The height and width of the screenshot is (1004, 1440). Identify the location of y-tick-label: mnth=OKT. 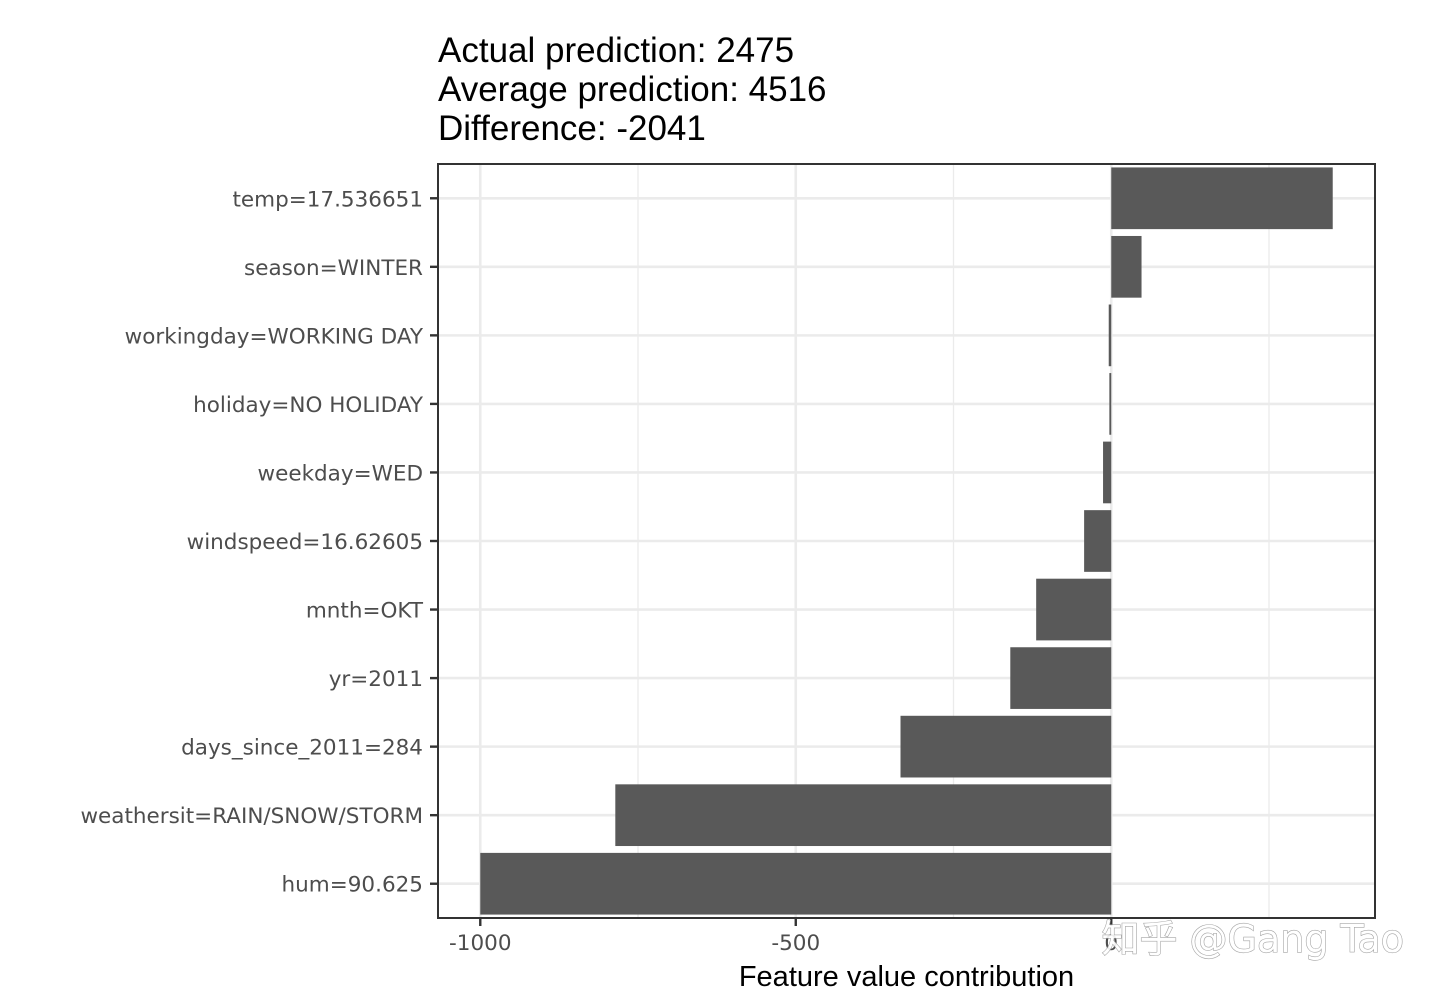
(365, 611).